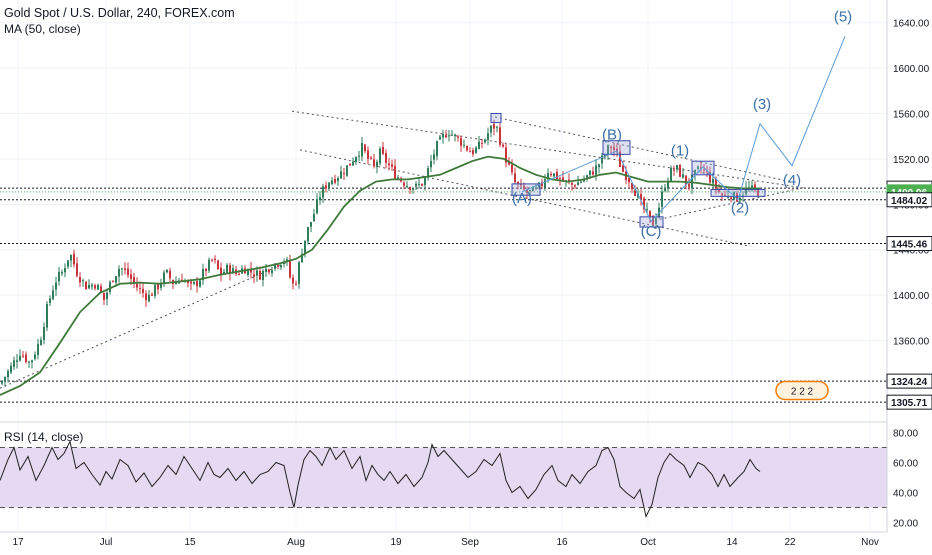 This screenshot has width=932, height=555. I want to click on symbol-title: Gold Spot / U.S. Dollar, 240, FOREX.com, so click(119, 13).